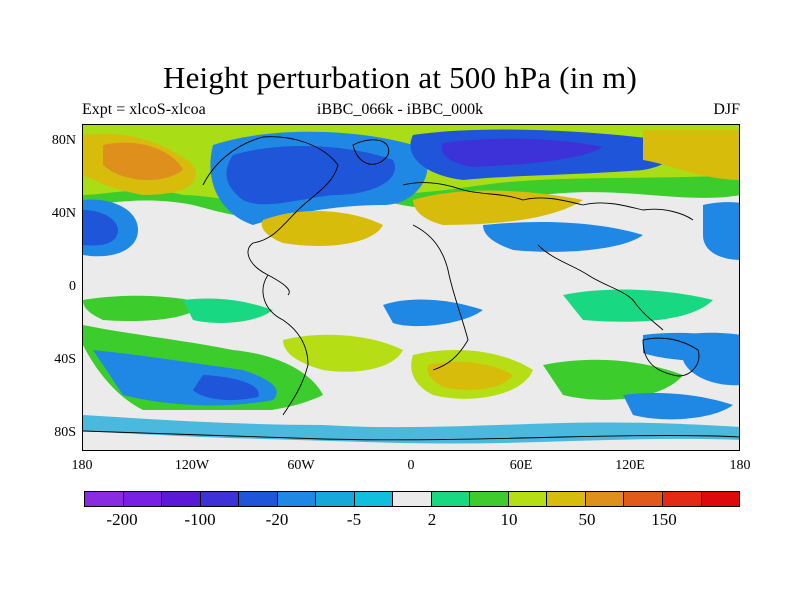 The width and height of the screenshot is (800, 600). I want to click on season-label: DJF, so click(726, 109).